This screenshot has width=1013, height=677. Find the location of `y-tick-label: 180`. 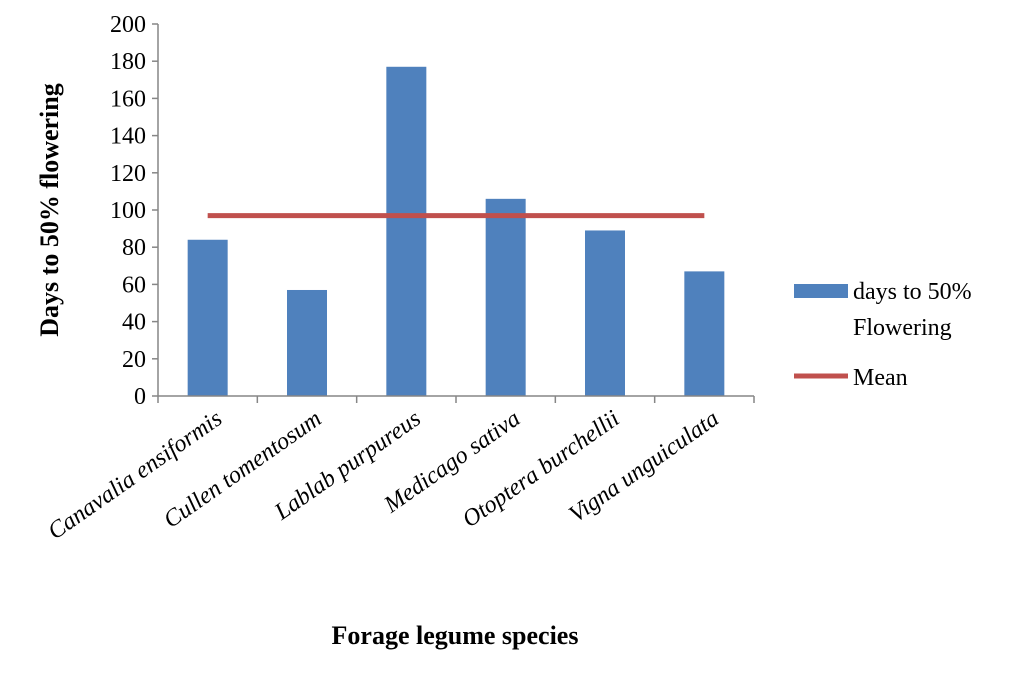

y-tick-label: 180 is located at coordinates (128, 62).